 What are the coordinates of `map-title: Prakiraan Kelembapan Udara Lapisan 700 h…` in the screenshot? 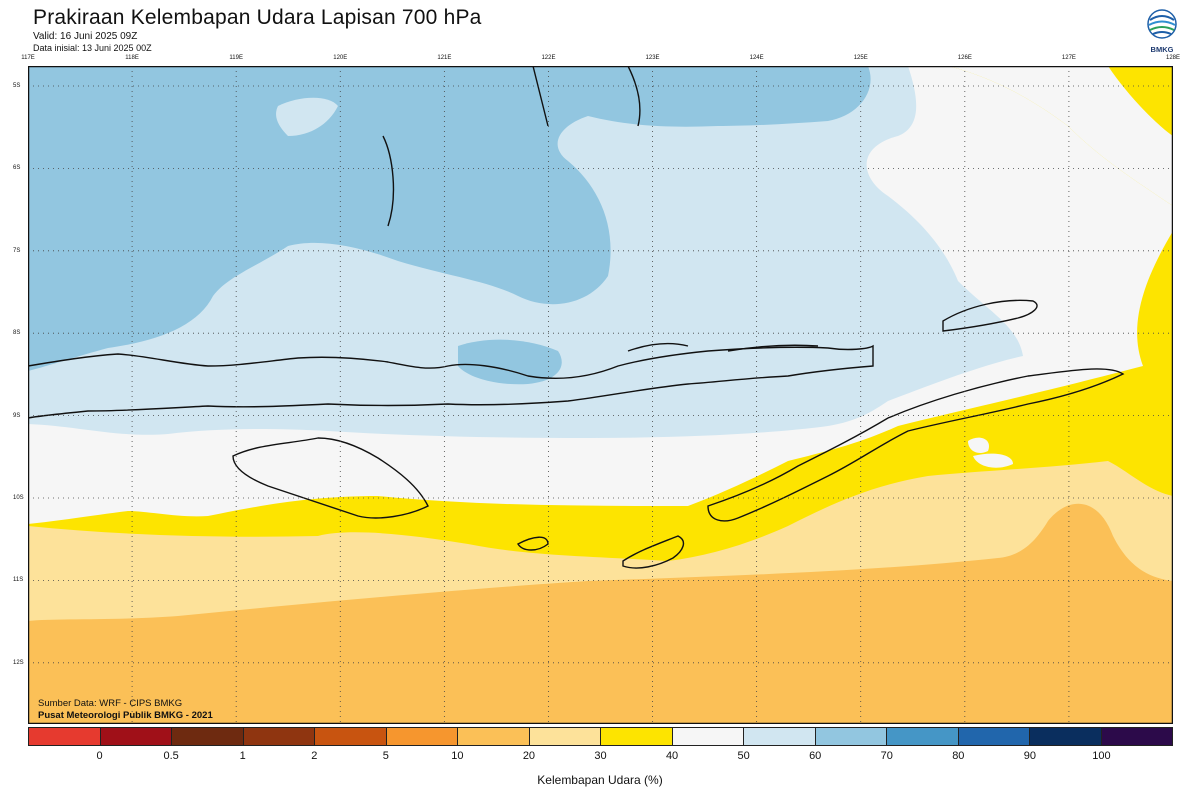 It's located at (257, 17).